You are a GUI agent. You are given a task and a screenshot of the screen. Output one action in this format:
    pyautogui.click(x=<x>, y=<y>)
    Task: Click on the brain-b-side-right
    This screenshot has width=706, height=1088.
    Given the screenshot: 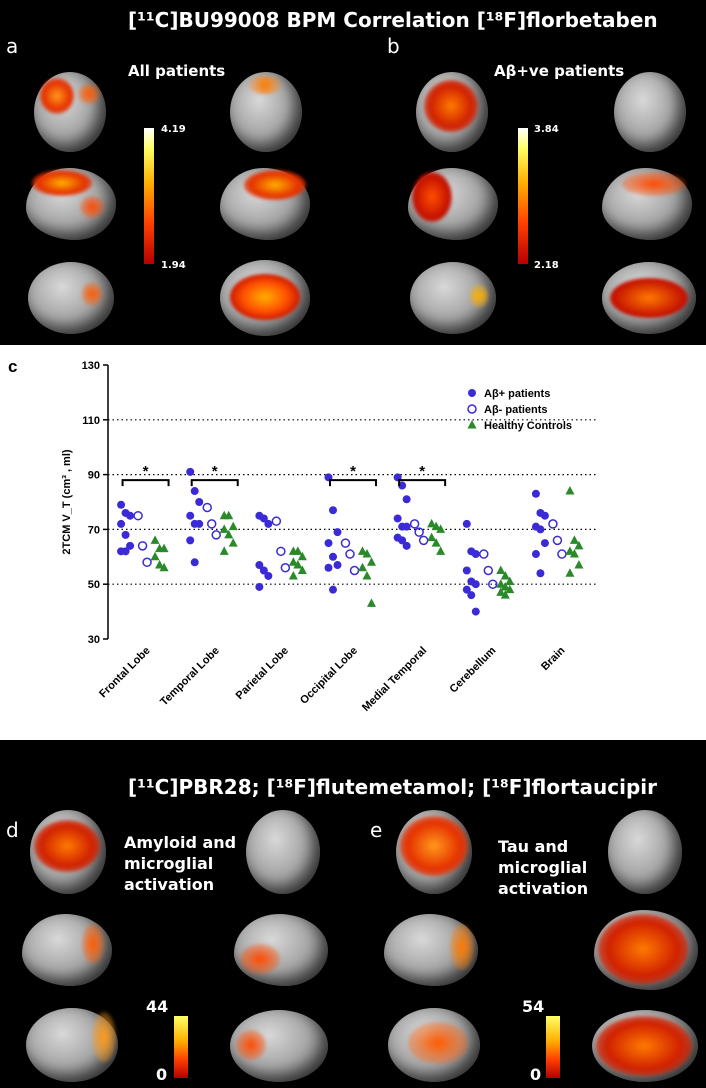 What is the action you would take?
    pyautogui.click(x=647, y=204)
    